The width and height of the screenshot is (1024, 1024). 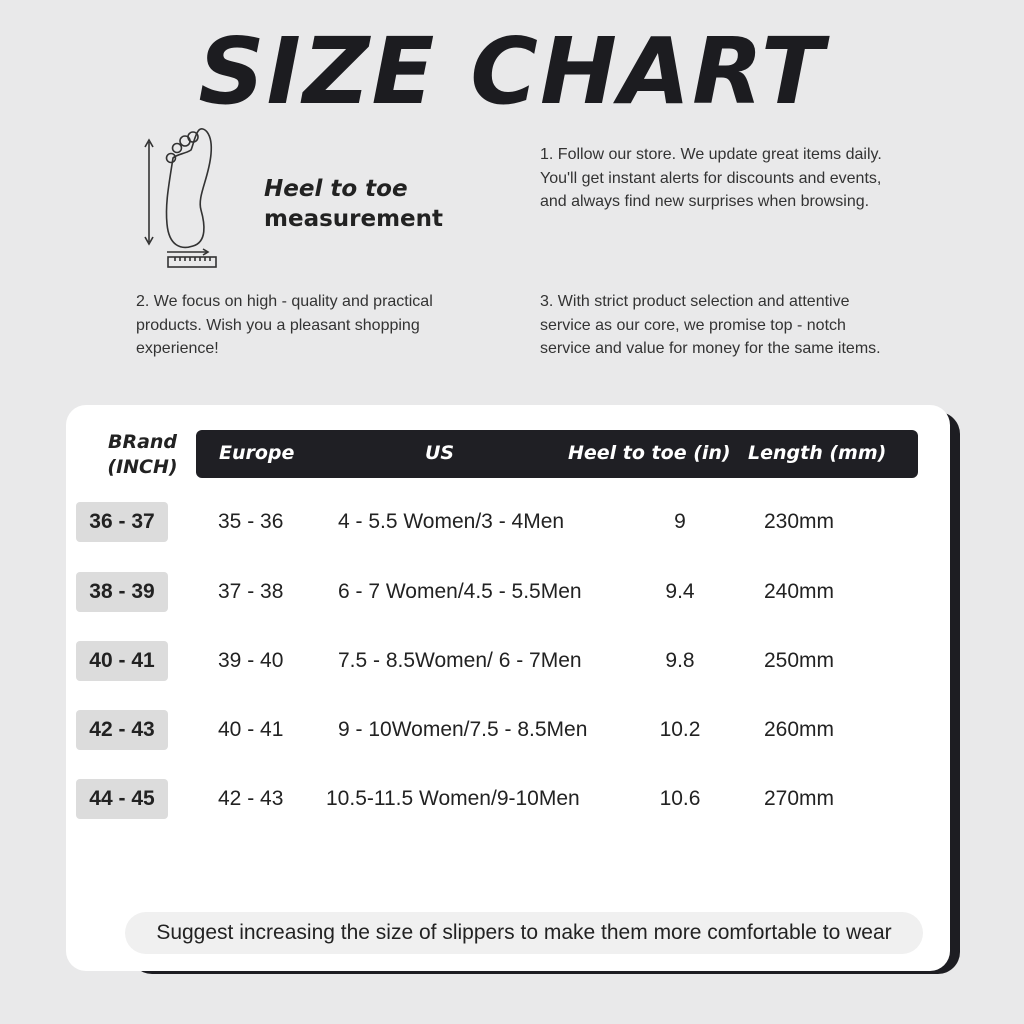 What do you see at coordinates (557, 454) in the screenshot?
I see `table-header: Europe US Heel to toe (in) Length (mm)` at bounding box center [557, 454].